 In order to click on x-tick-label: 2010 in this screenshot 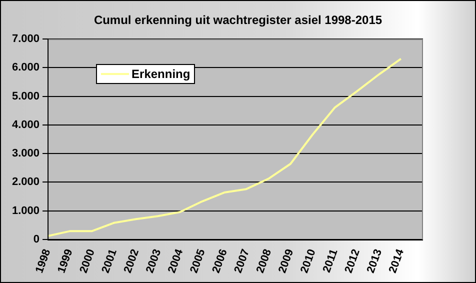, I will do `click(308, 261)`.